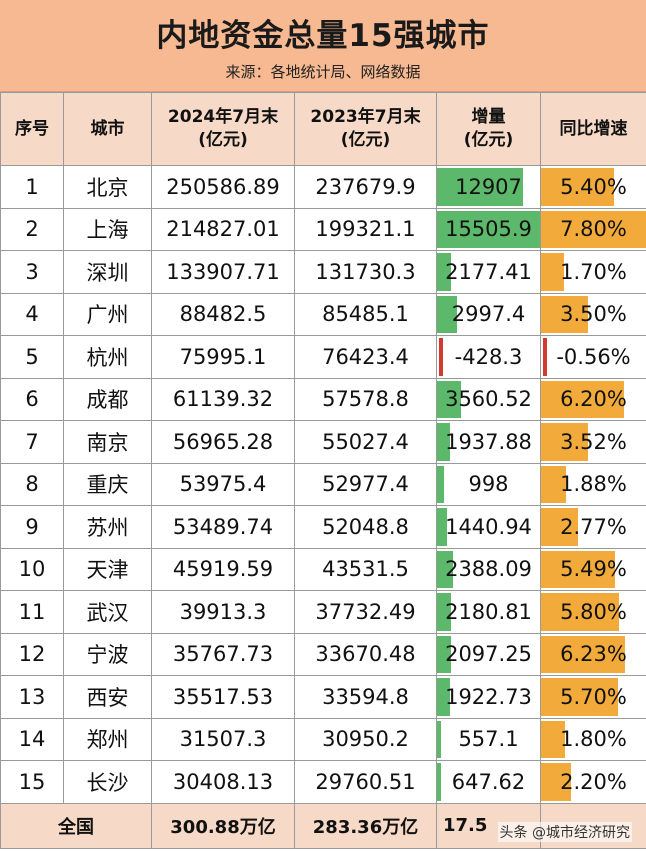  Describe the element at coordinates (223, 128) in the screenshot. I see `header-2024-label: 2024年7月末 (亿元)` at that location.